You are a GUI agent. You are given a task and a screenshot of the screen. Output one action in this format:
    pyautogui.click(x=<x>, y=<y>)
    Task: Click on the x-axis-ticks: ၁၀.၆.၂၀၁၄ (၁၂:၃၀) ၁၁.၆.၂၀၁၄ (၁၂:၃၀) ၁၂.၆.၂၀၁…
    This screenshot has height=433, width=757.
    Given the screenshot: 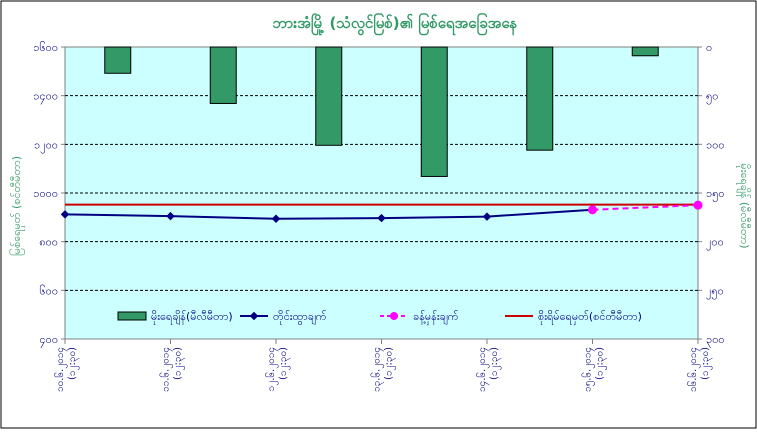 What is the action you would take?
    pyautogui.click(x=383, y=365)
    